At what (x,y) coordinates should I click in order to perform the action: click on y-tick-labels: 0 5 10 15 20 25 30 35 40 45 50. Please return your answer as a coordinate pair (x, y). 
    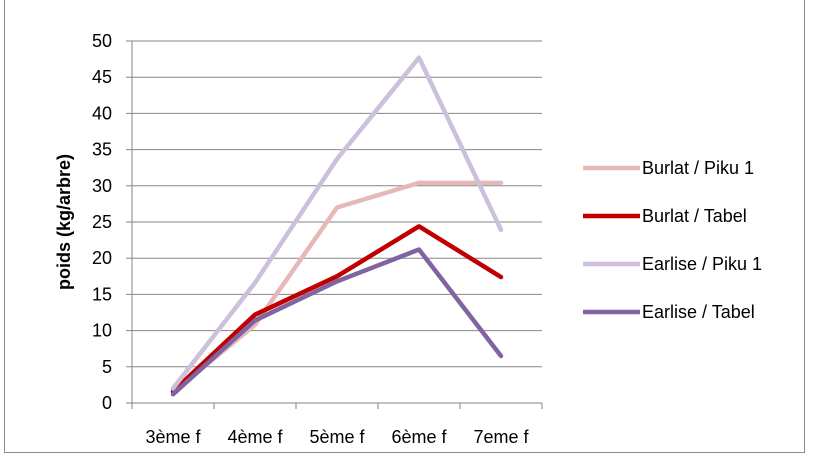
    Looking at the image, I should click on (102, 222).